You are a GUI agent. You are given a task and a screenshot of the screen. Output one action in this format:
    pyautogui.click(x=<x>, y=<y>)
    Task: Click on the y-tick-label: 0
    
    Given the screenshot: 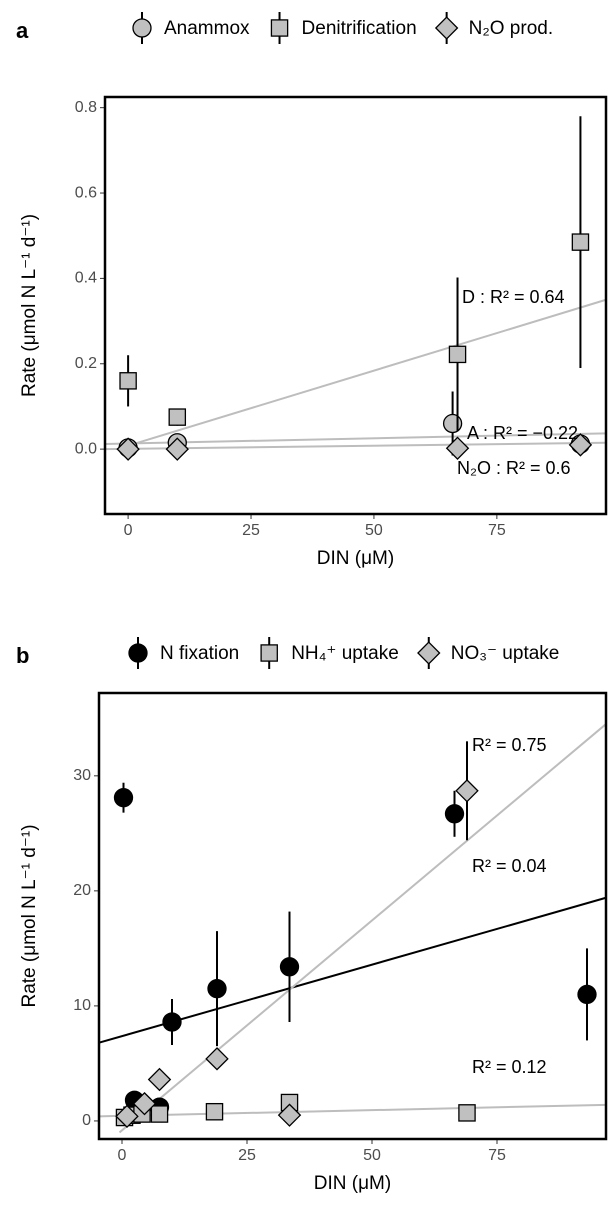 What is the action you would take?
    pyautogui.click(x=86, y=1120)
    